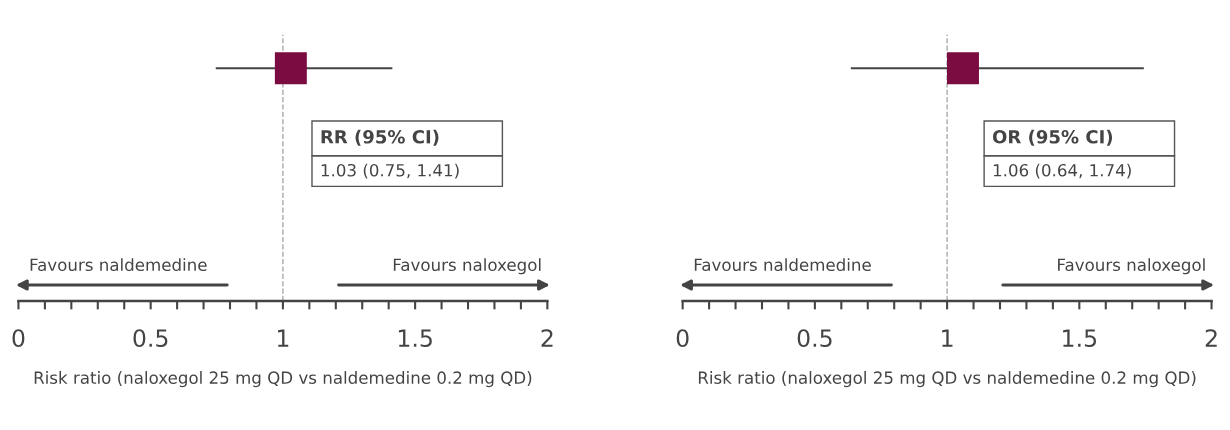 The image size is (1230, 430). I want to click on annotation: 1.06 (0.64, 1.74), so click(1062, 171).